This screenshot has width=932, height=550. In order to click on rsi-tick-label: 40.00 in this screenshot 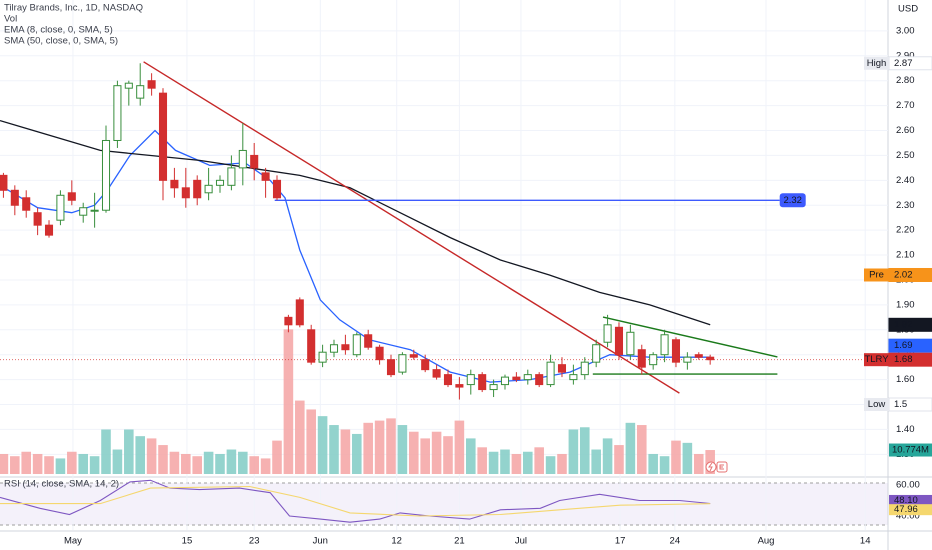, I will do `click(908, 516)`.